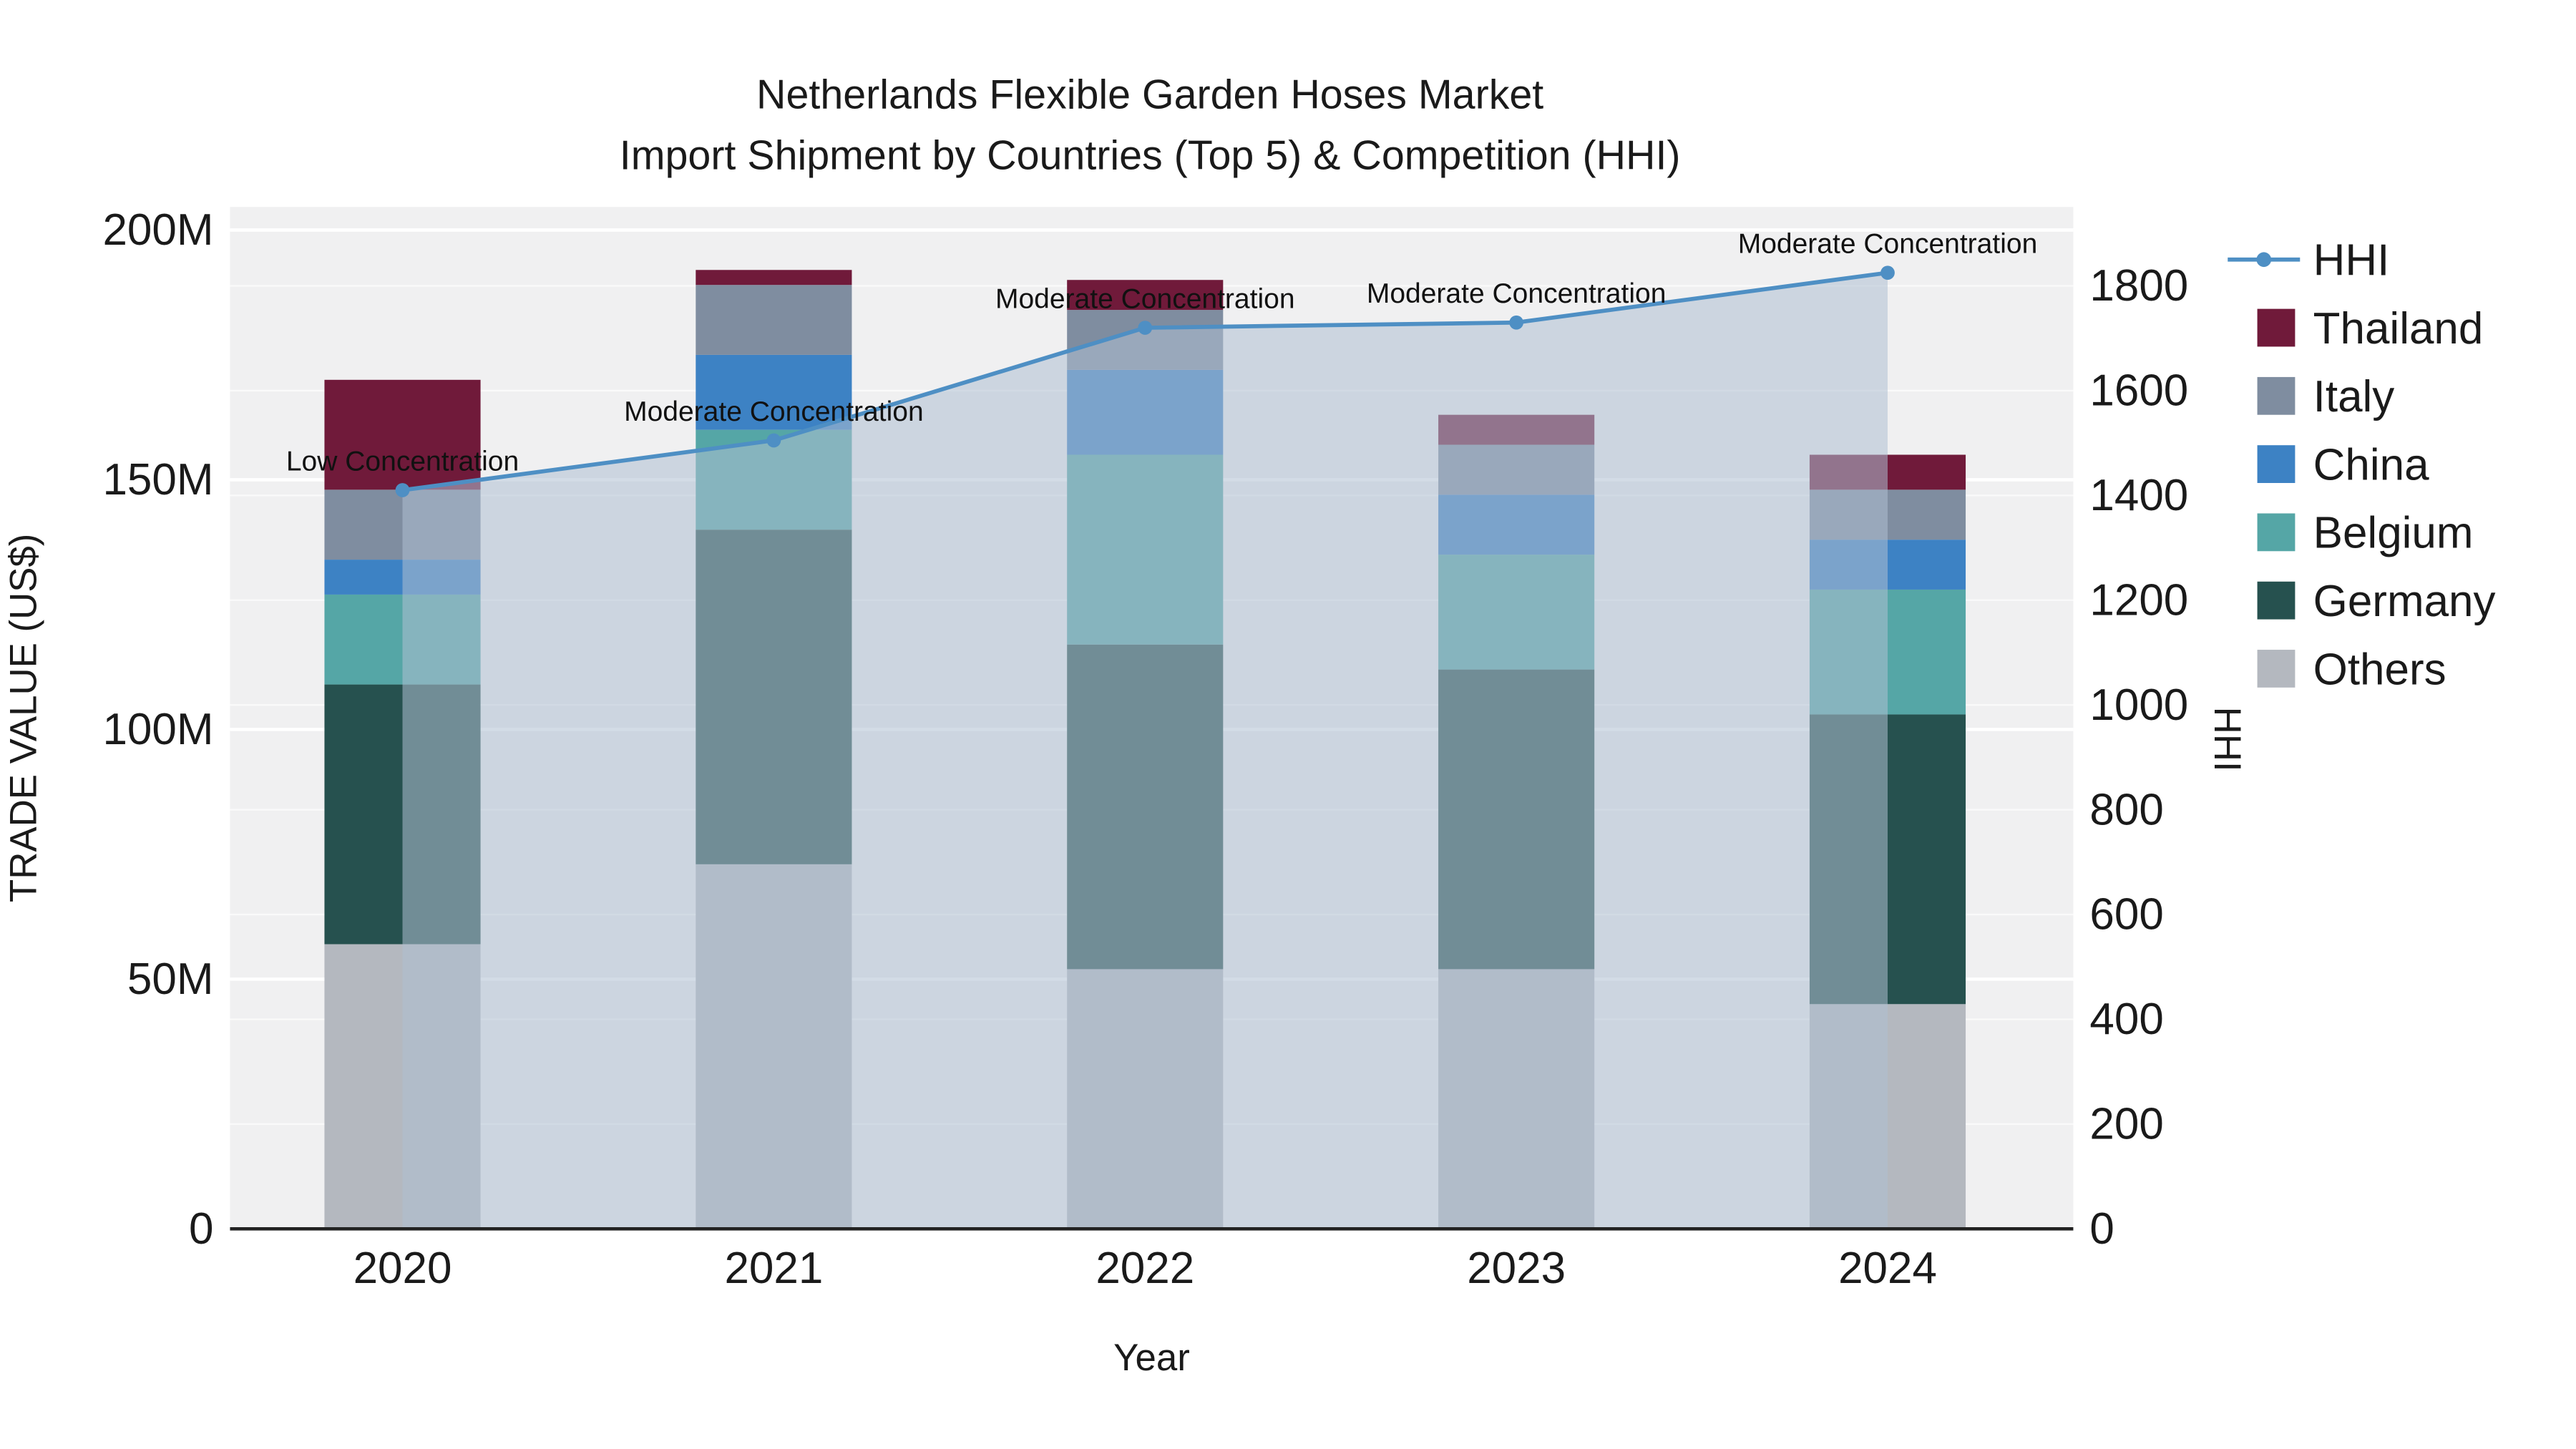 The width and height of the screenshot is (2576, 1449). What do you see at coordinates (2138, 600) in the screenshot?
I see `y-right-tick-1200: 1200` at bounding box center [2138, 600].